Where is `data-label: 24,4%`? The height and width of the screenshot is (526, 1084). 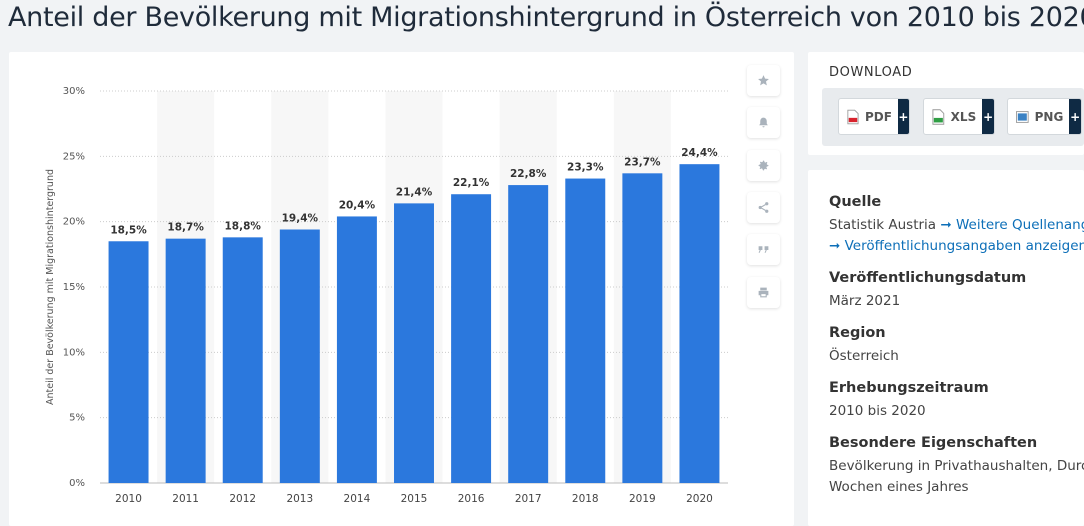 data-label: 24,4% is located at coordinates (699, 153).